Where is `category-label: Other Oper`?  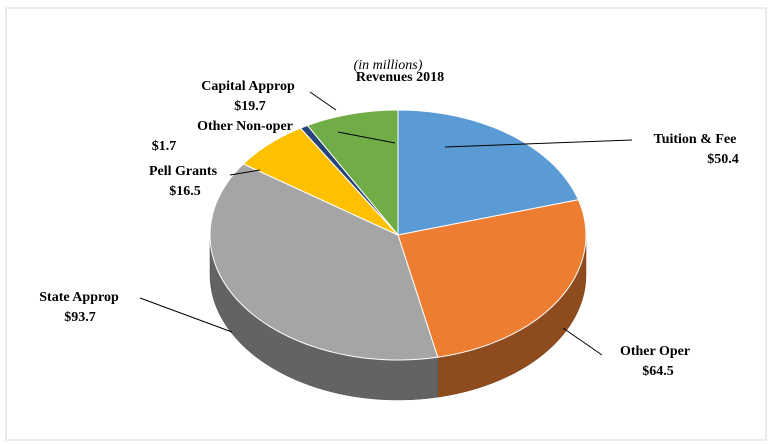
category-label: Other Oper is located at coordinates (655, 351).